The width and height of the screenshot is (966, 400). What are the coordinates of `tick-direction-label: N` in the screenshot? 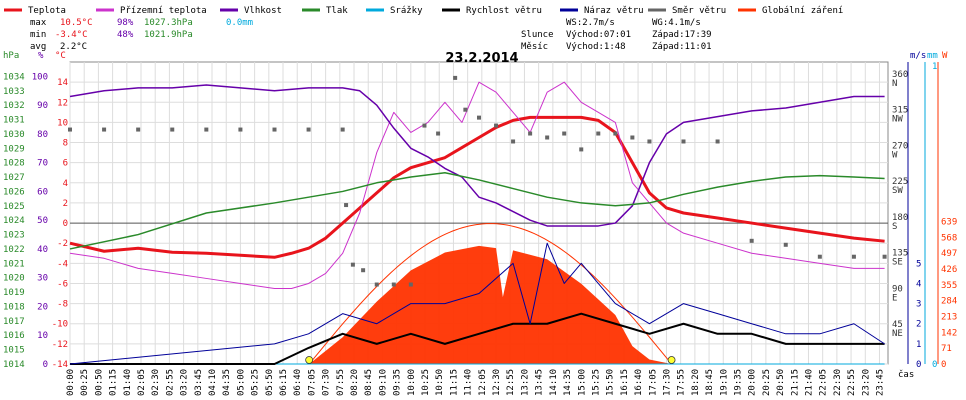 It's located at (894, 84).